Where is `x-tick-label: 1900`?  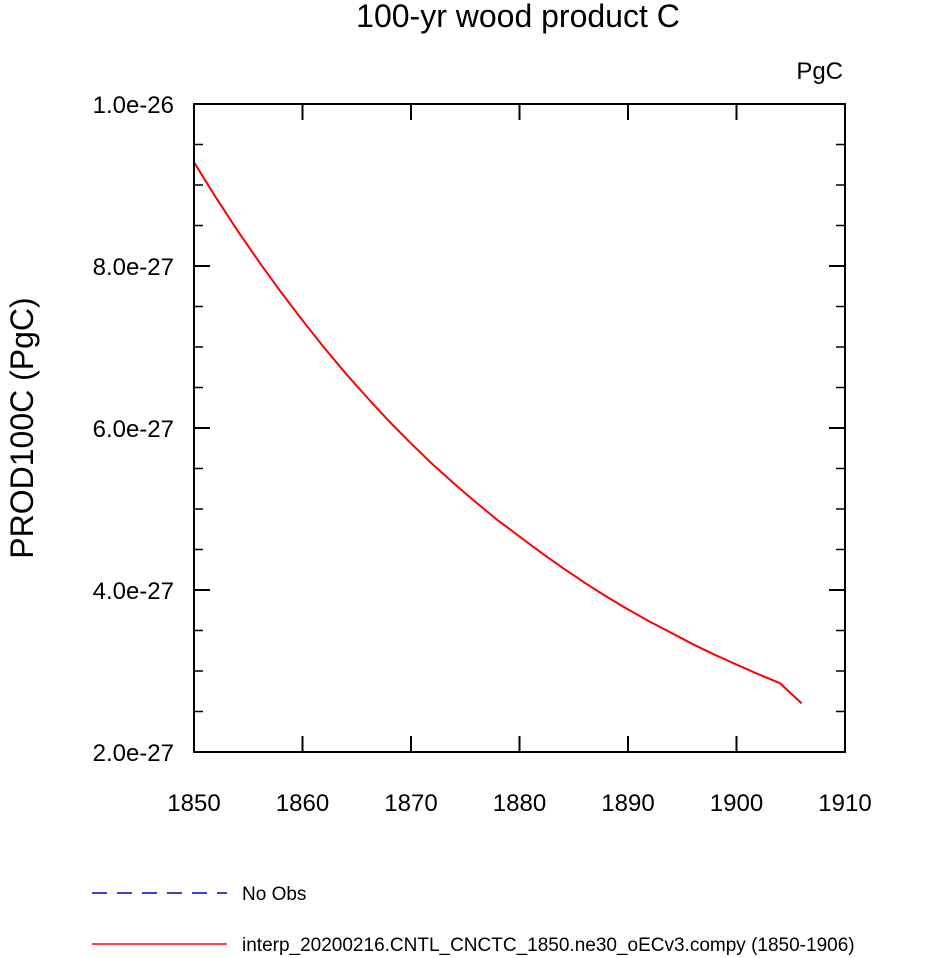 x-tick-label: 1900 is located at coordinates (736, 803).